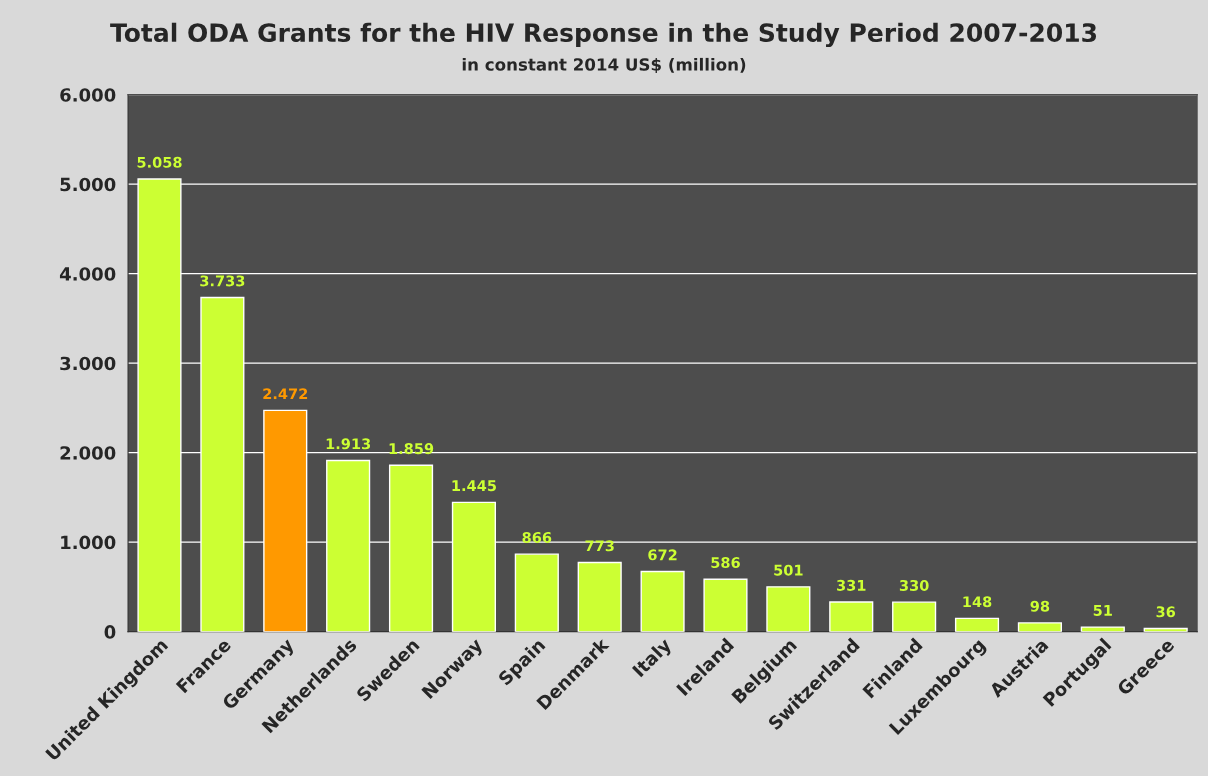 The image size is (1208, 776). I want to click on data-label: 1.445, so click(474, 486).